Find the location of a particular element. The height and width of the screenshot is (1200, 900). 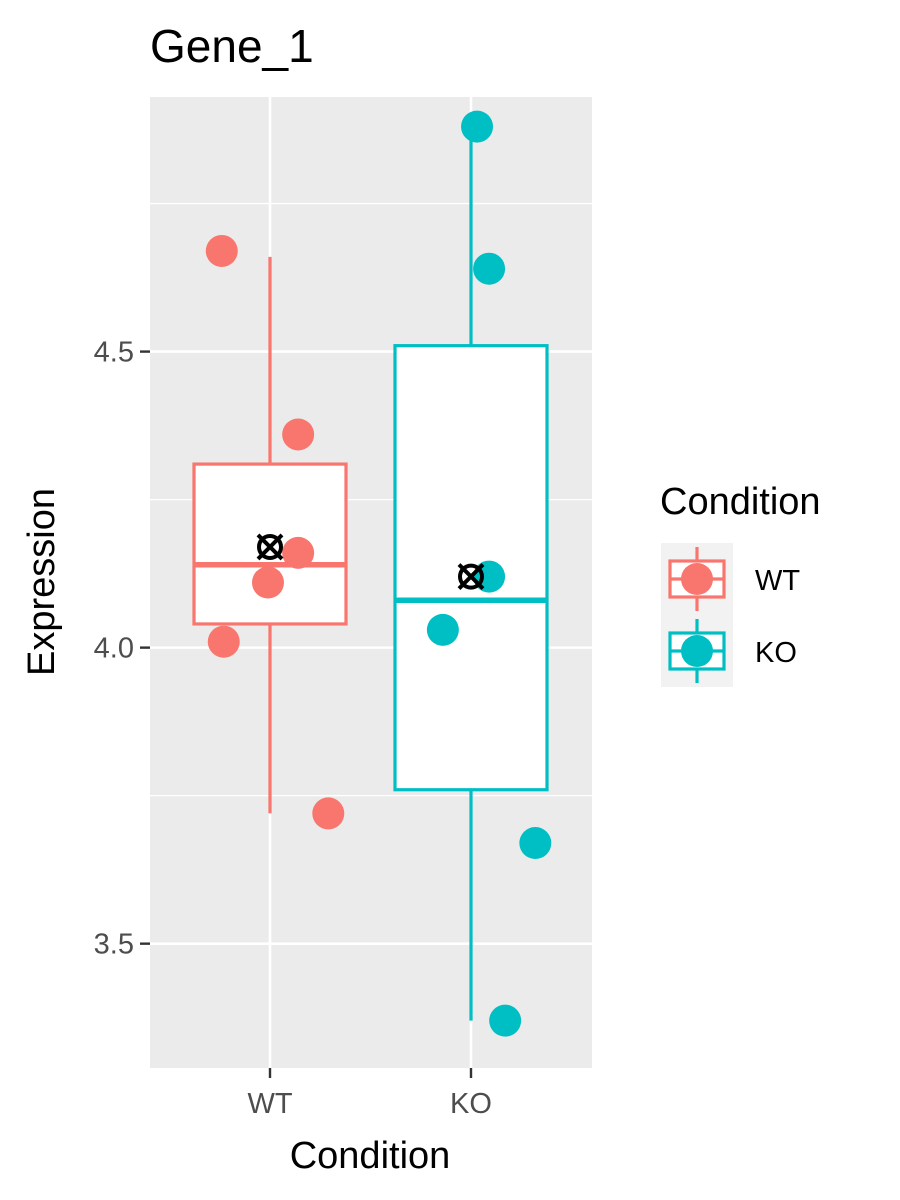

y-axis-title: Expression is located at coordinates (42, 582).